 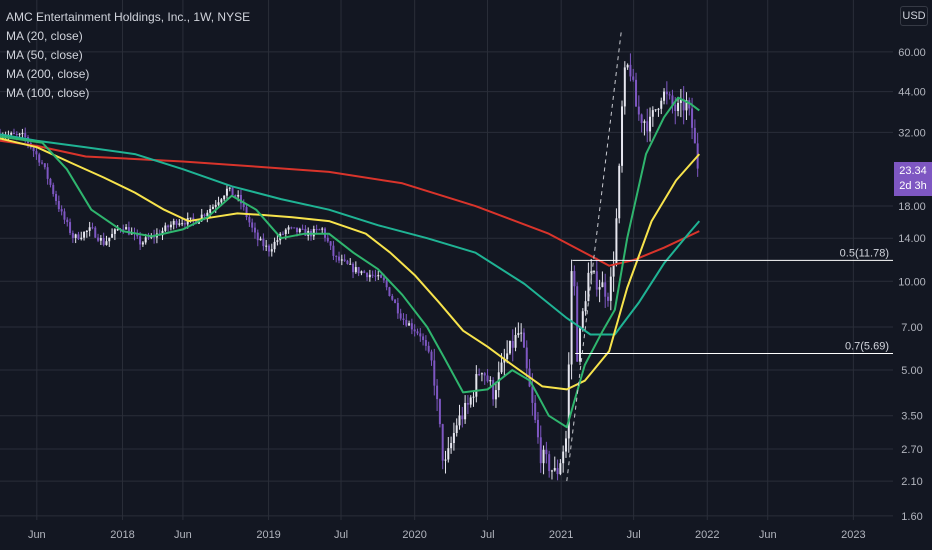 I want to click on legend-ma20: MA (20, close), so click(x=44, y=36).